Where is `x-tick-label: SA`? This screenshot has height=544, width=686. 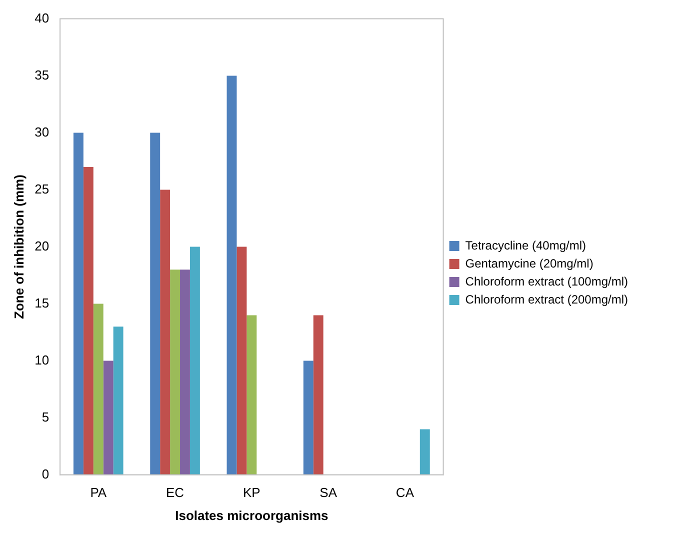 x-tick-label: SA is located at coordinates (329, 492).